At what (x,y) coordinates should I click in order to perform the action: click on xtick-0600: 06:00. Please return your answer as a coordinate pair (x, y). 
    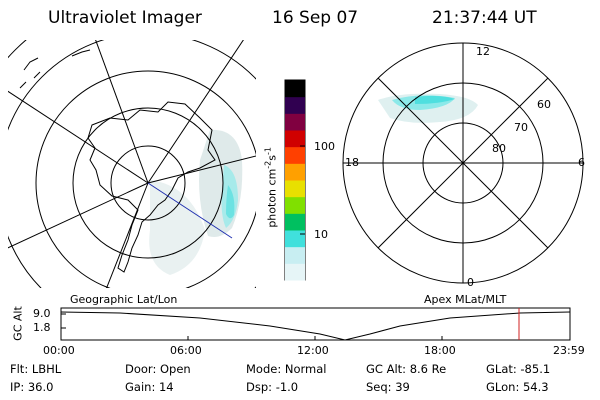
    Looking at the image, I should click on (186, 350).